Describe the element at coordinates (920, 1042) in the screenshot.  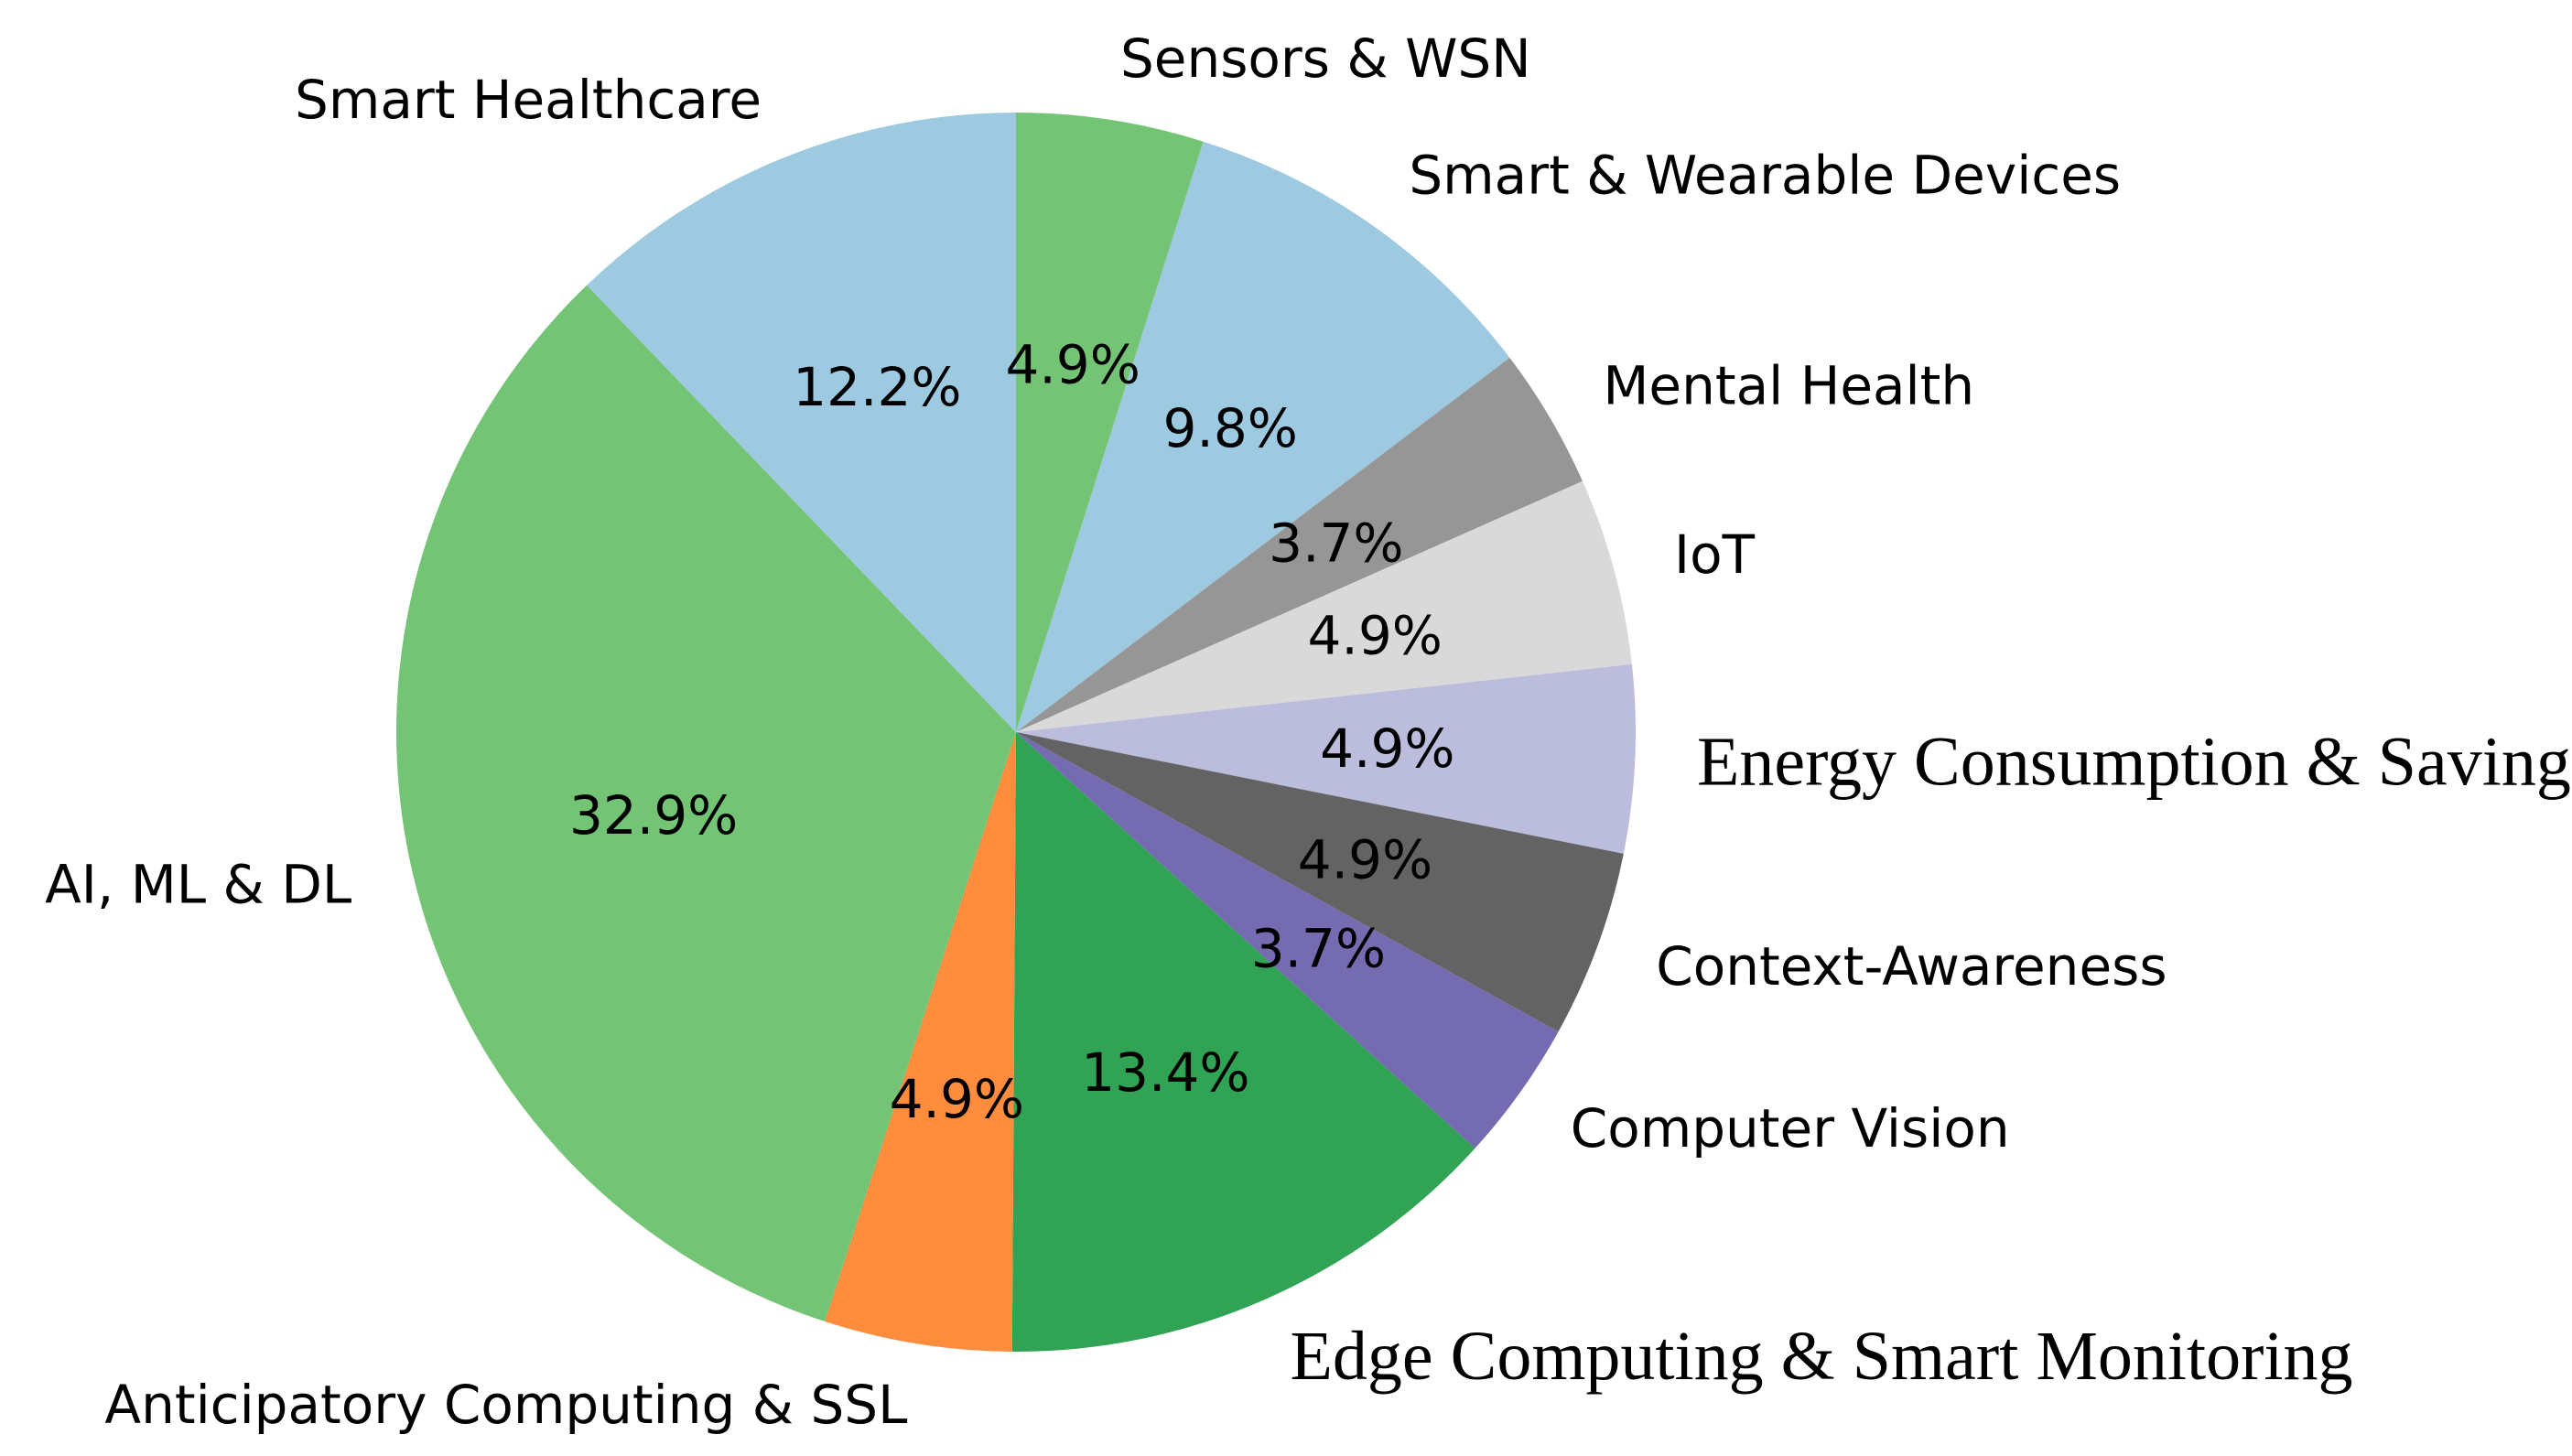
I see `slice-anticipatory-computing-ssl` at that location.